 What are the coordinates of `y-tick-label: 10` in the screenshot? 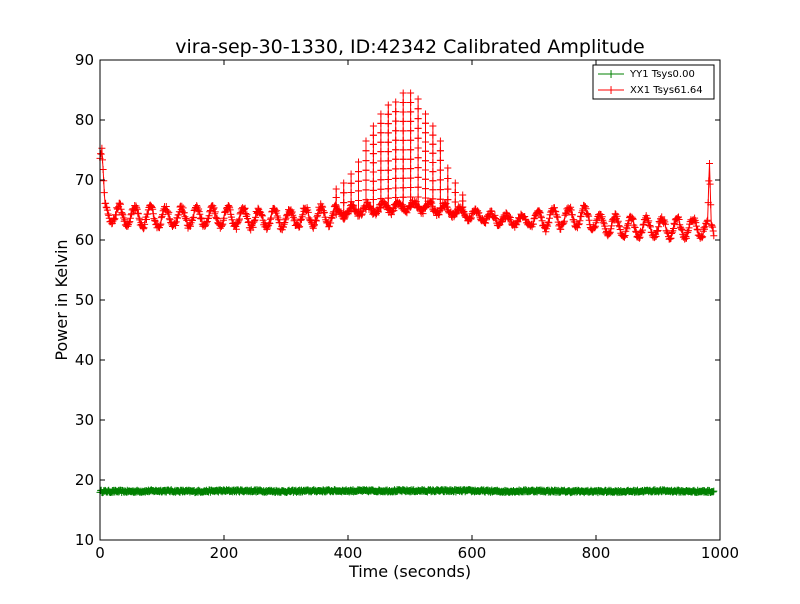 It's located at (84, 540).